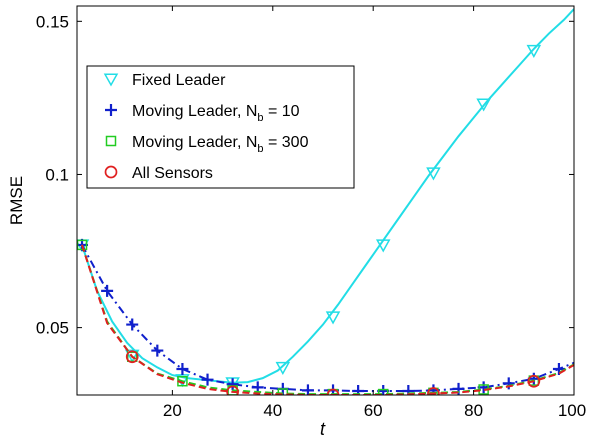 This screenshot has height=445, width=594. I want to click on legend-label-tail: = 300, so click(286, 142).